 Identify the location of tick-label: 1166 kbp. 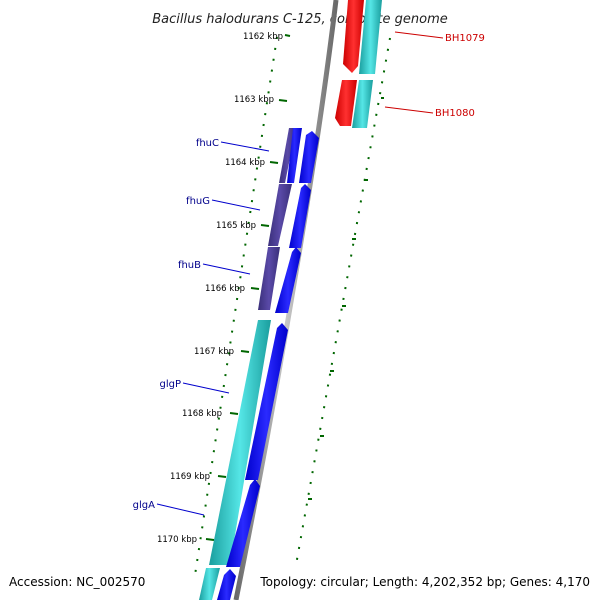
(225, 289).